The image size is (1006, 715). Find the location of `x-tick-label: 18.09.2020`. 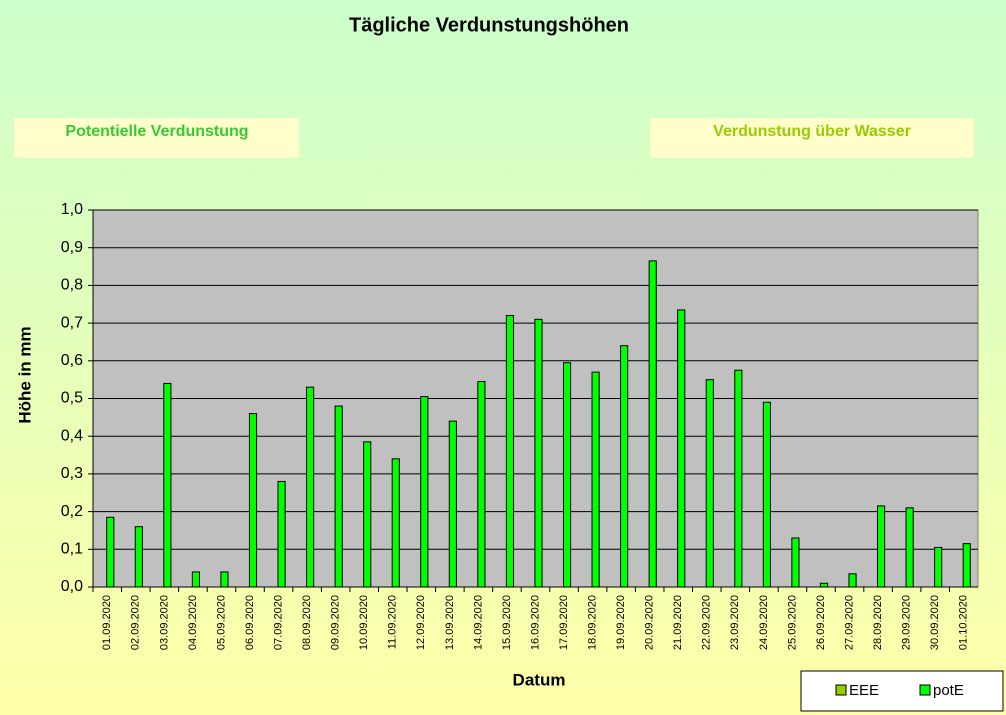

x-tick-label: 18.09.2020 is located at coordinates (593, 622).